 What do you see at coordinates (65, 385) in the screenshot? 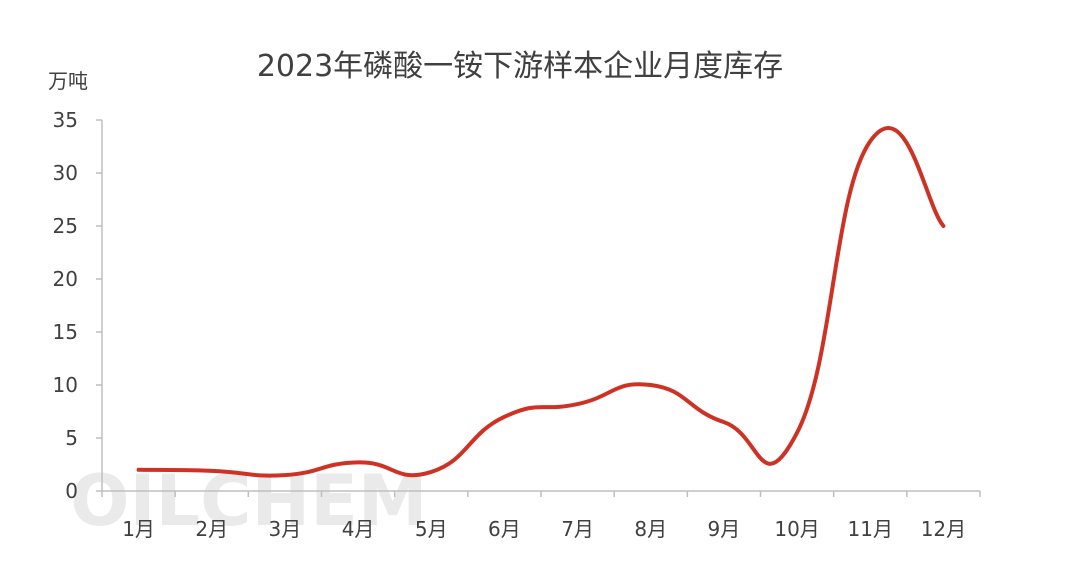
I see `y-tick-label: 10` at bounding box center [65, 385].